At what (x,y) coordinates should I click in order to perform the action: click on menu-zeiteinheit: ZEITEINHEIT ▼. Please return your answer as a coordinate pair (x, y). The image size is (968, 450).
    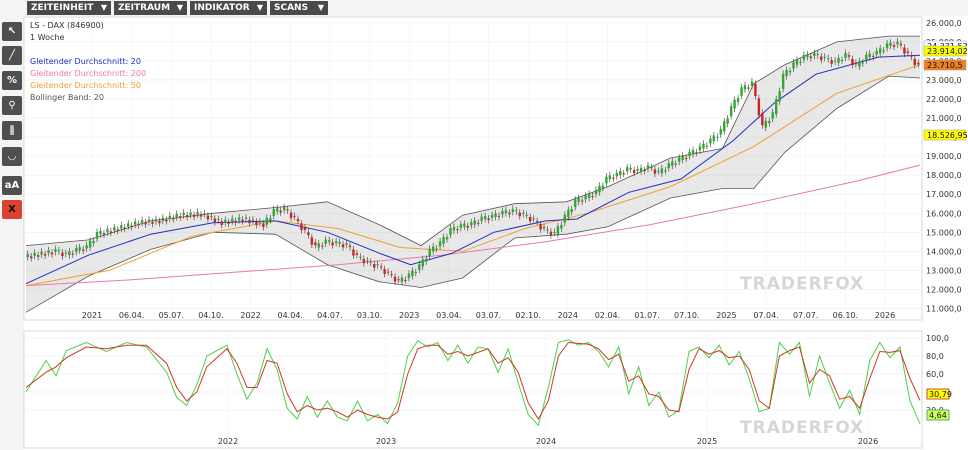
    Looking at the image, I should click on (69, 8).